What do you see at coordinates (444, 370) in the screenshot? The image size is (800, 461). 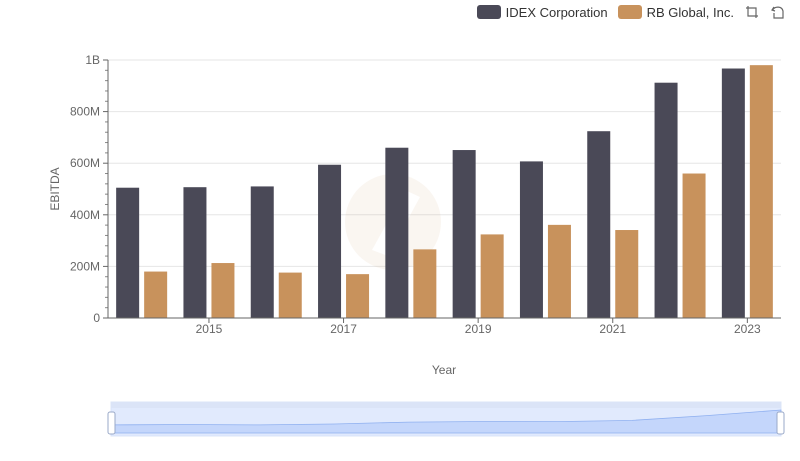 I see `x-axis-title: Year` at bounding box center [444, 370].